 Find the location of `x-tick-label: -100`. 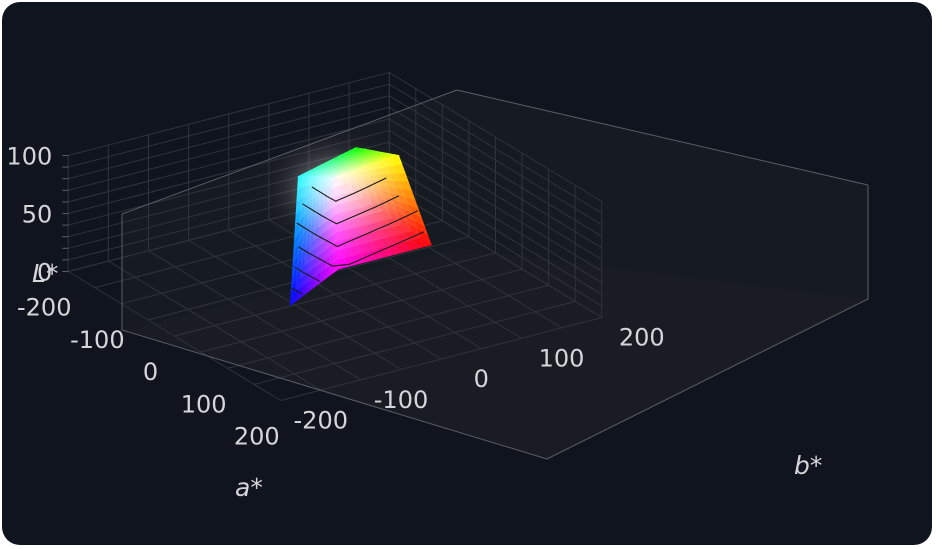

x-tick-label: -100 is located at coordinates (97, 340).